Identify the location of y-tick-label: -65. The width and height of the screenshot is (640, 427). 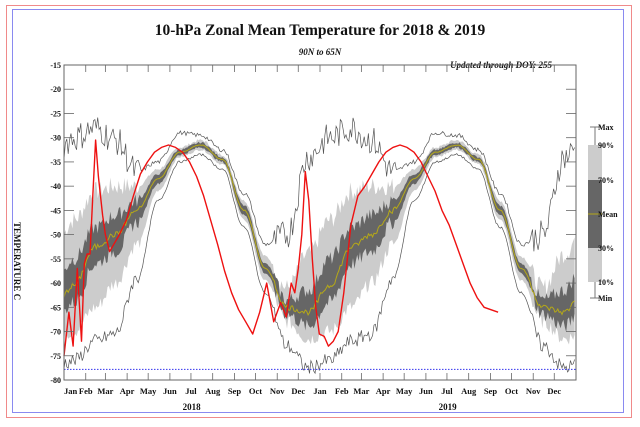
(55, 307).